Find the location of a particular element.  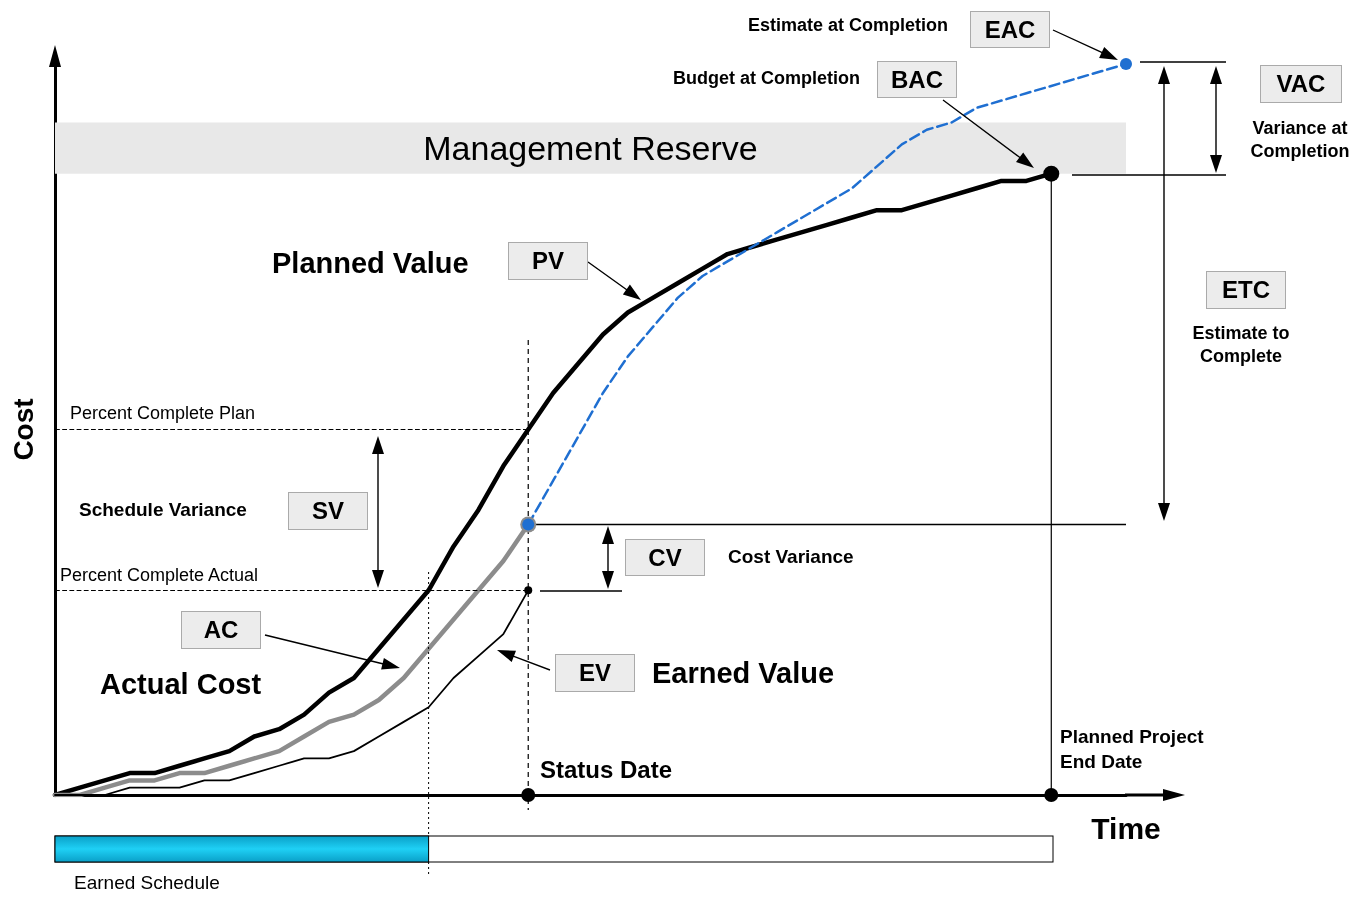

annotation: Cost Variance is located at coordinates (791, 557).